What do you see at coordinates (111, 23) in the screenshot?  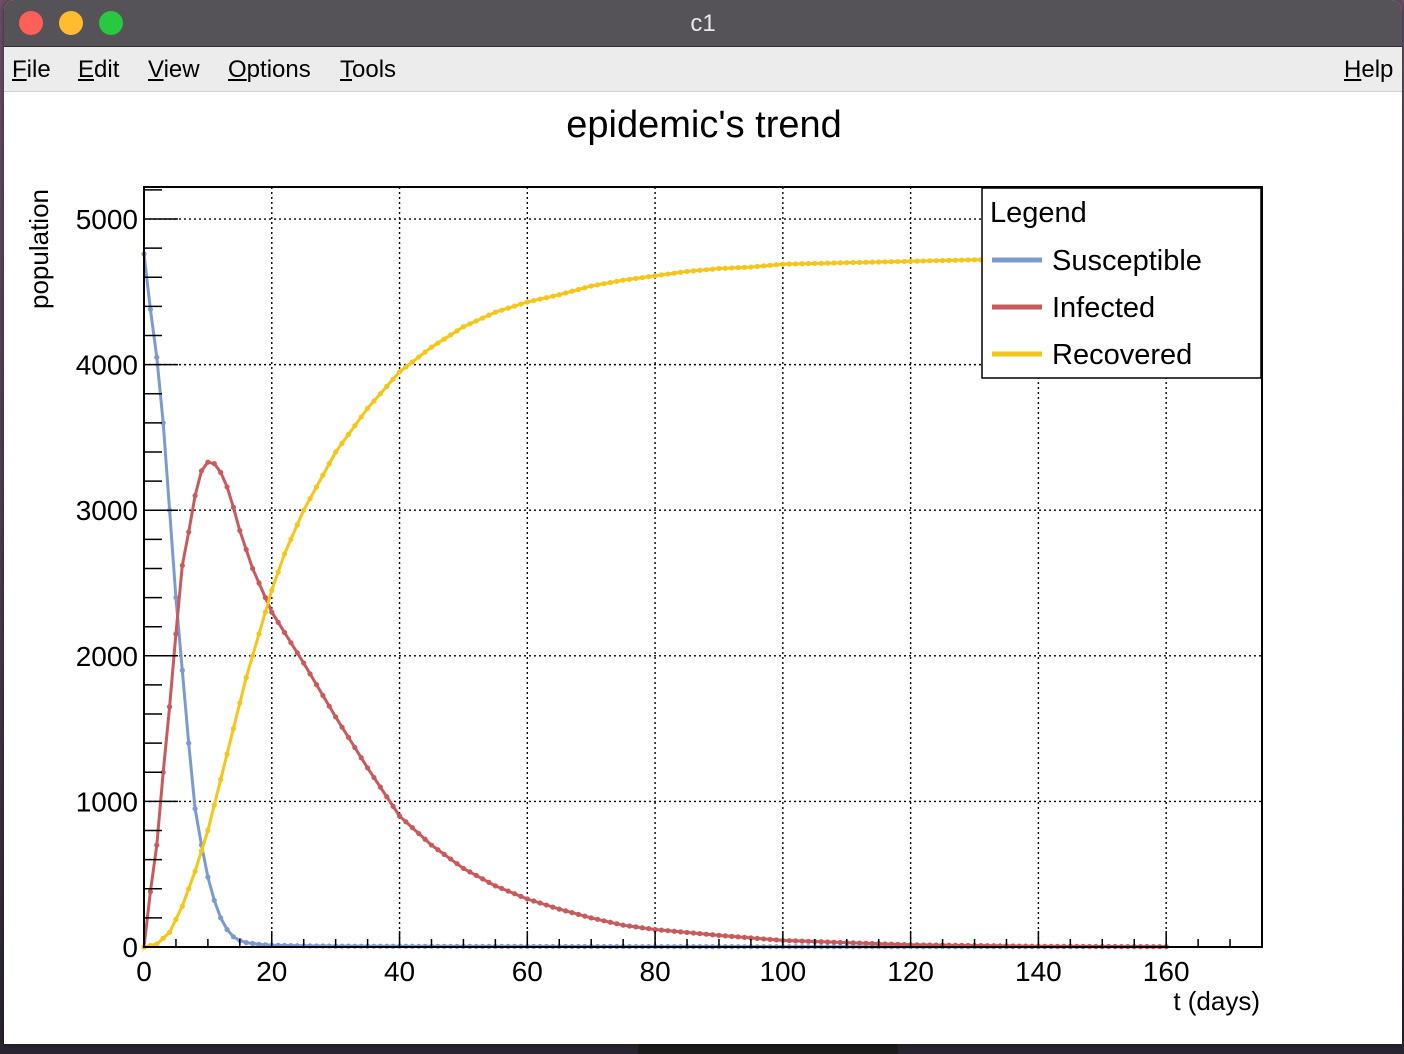 I see `zoom-window-button` at bounding box center [111, 23].